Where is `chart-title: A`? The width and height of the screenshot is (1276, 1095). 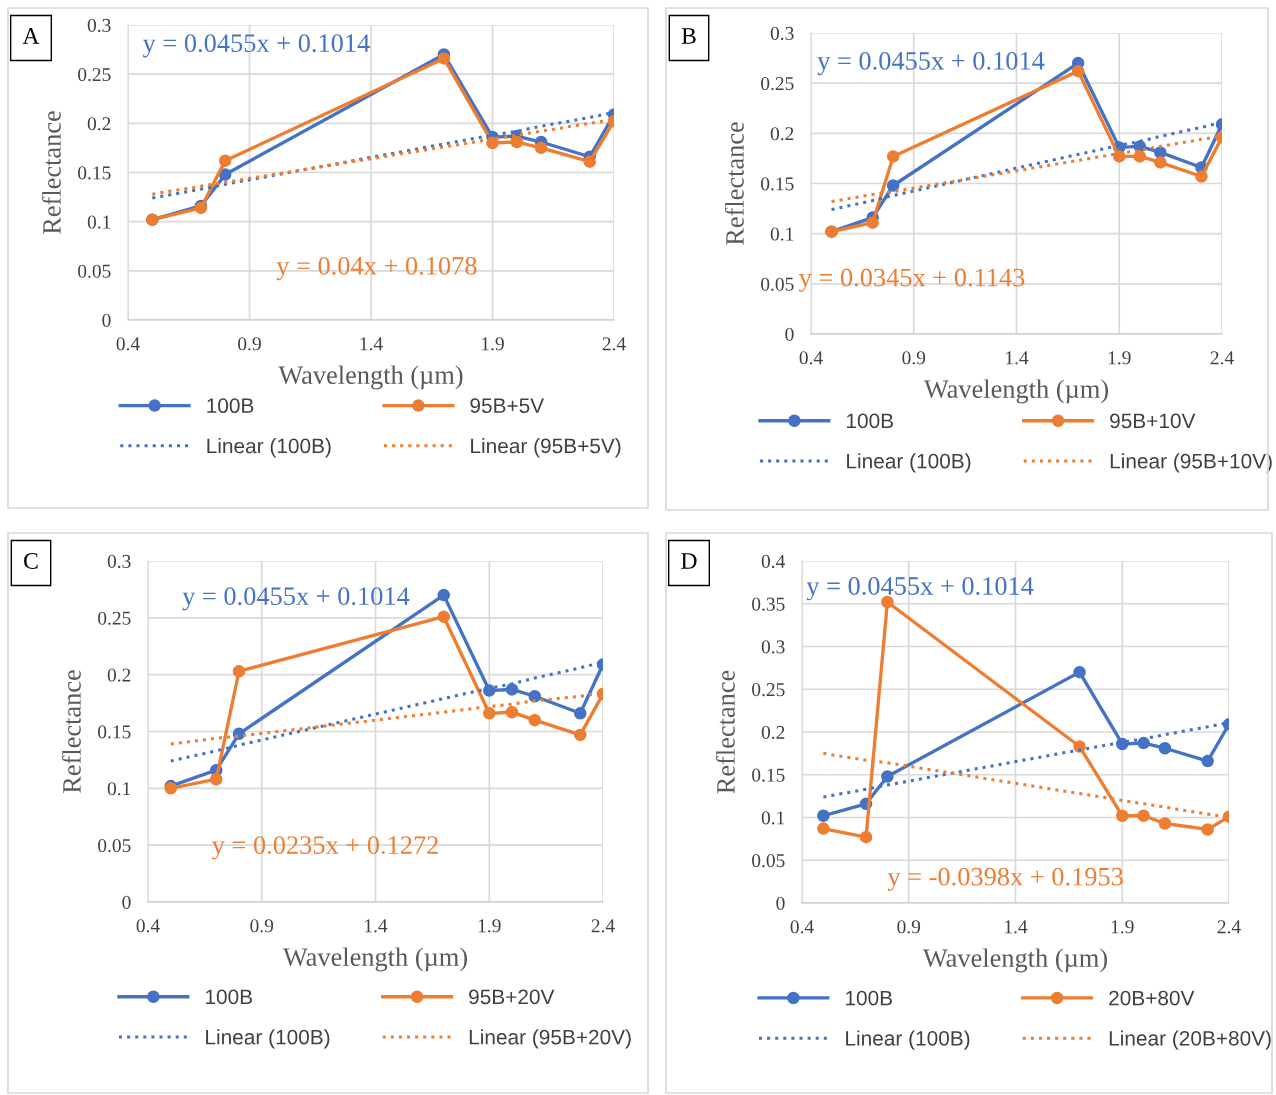
chart-title: A is located at coordinates (31, 36).